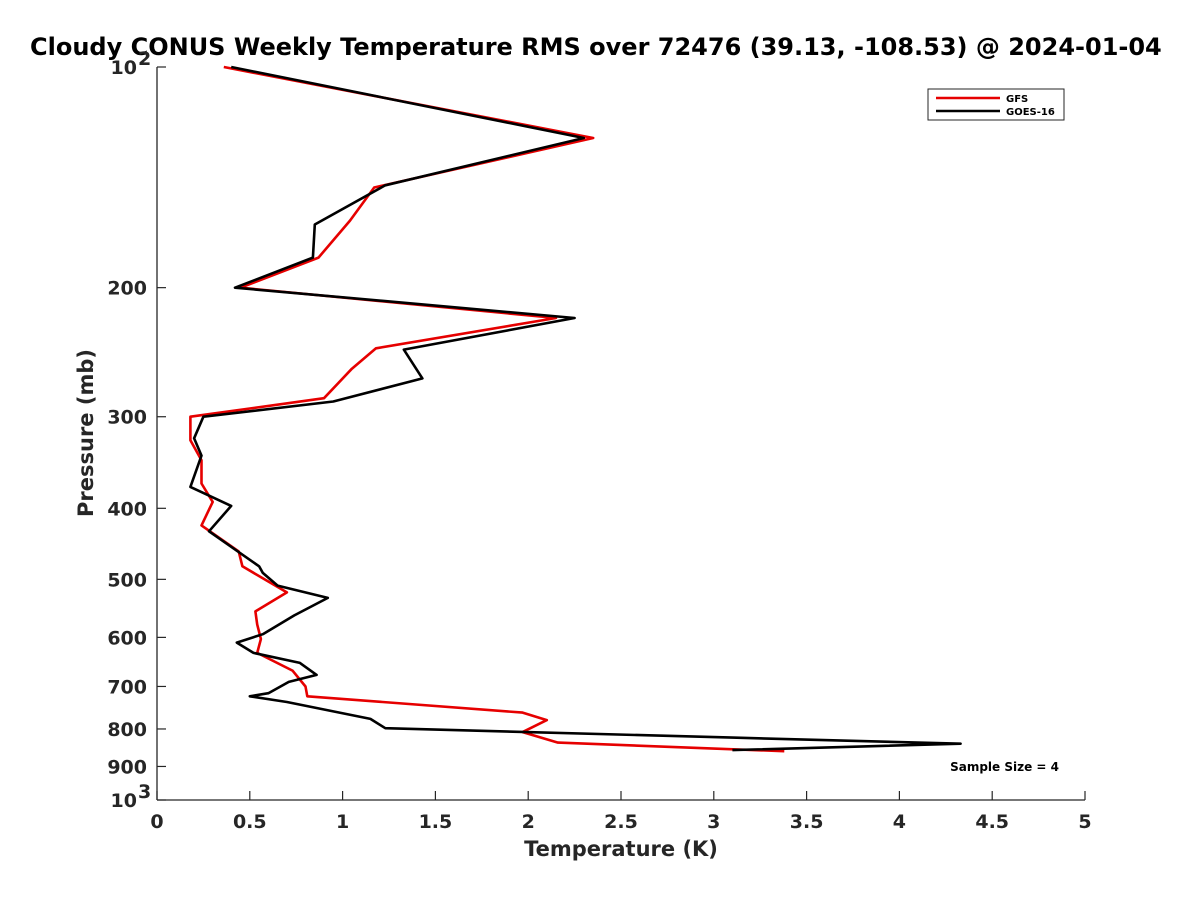 The image size is (1200, 900). What do you see at coordinates (1004, 767) in the screenshot?
I see `sample-size-annotation: Sample Size = 4` at bounding box center [1004, 767].